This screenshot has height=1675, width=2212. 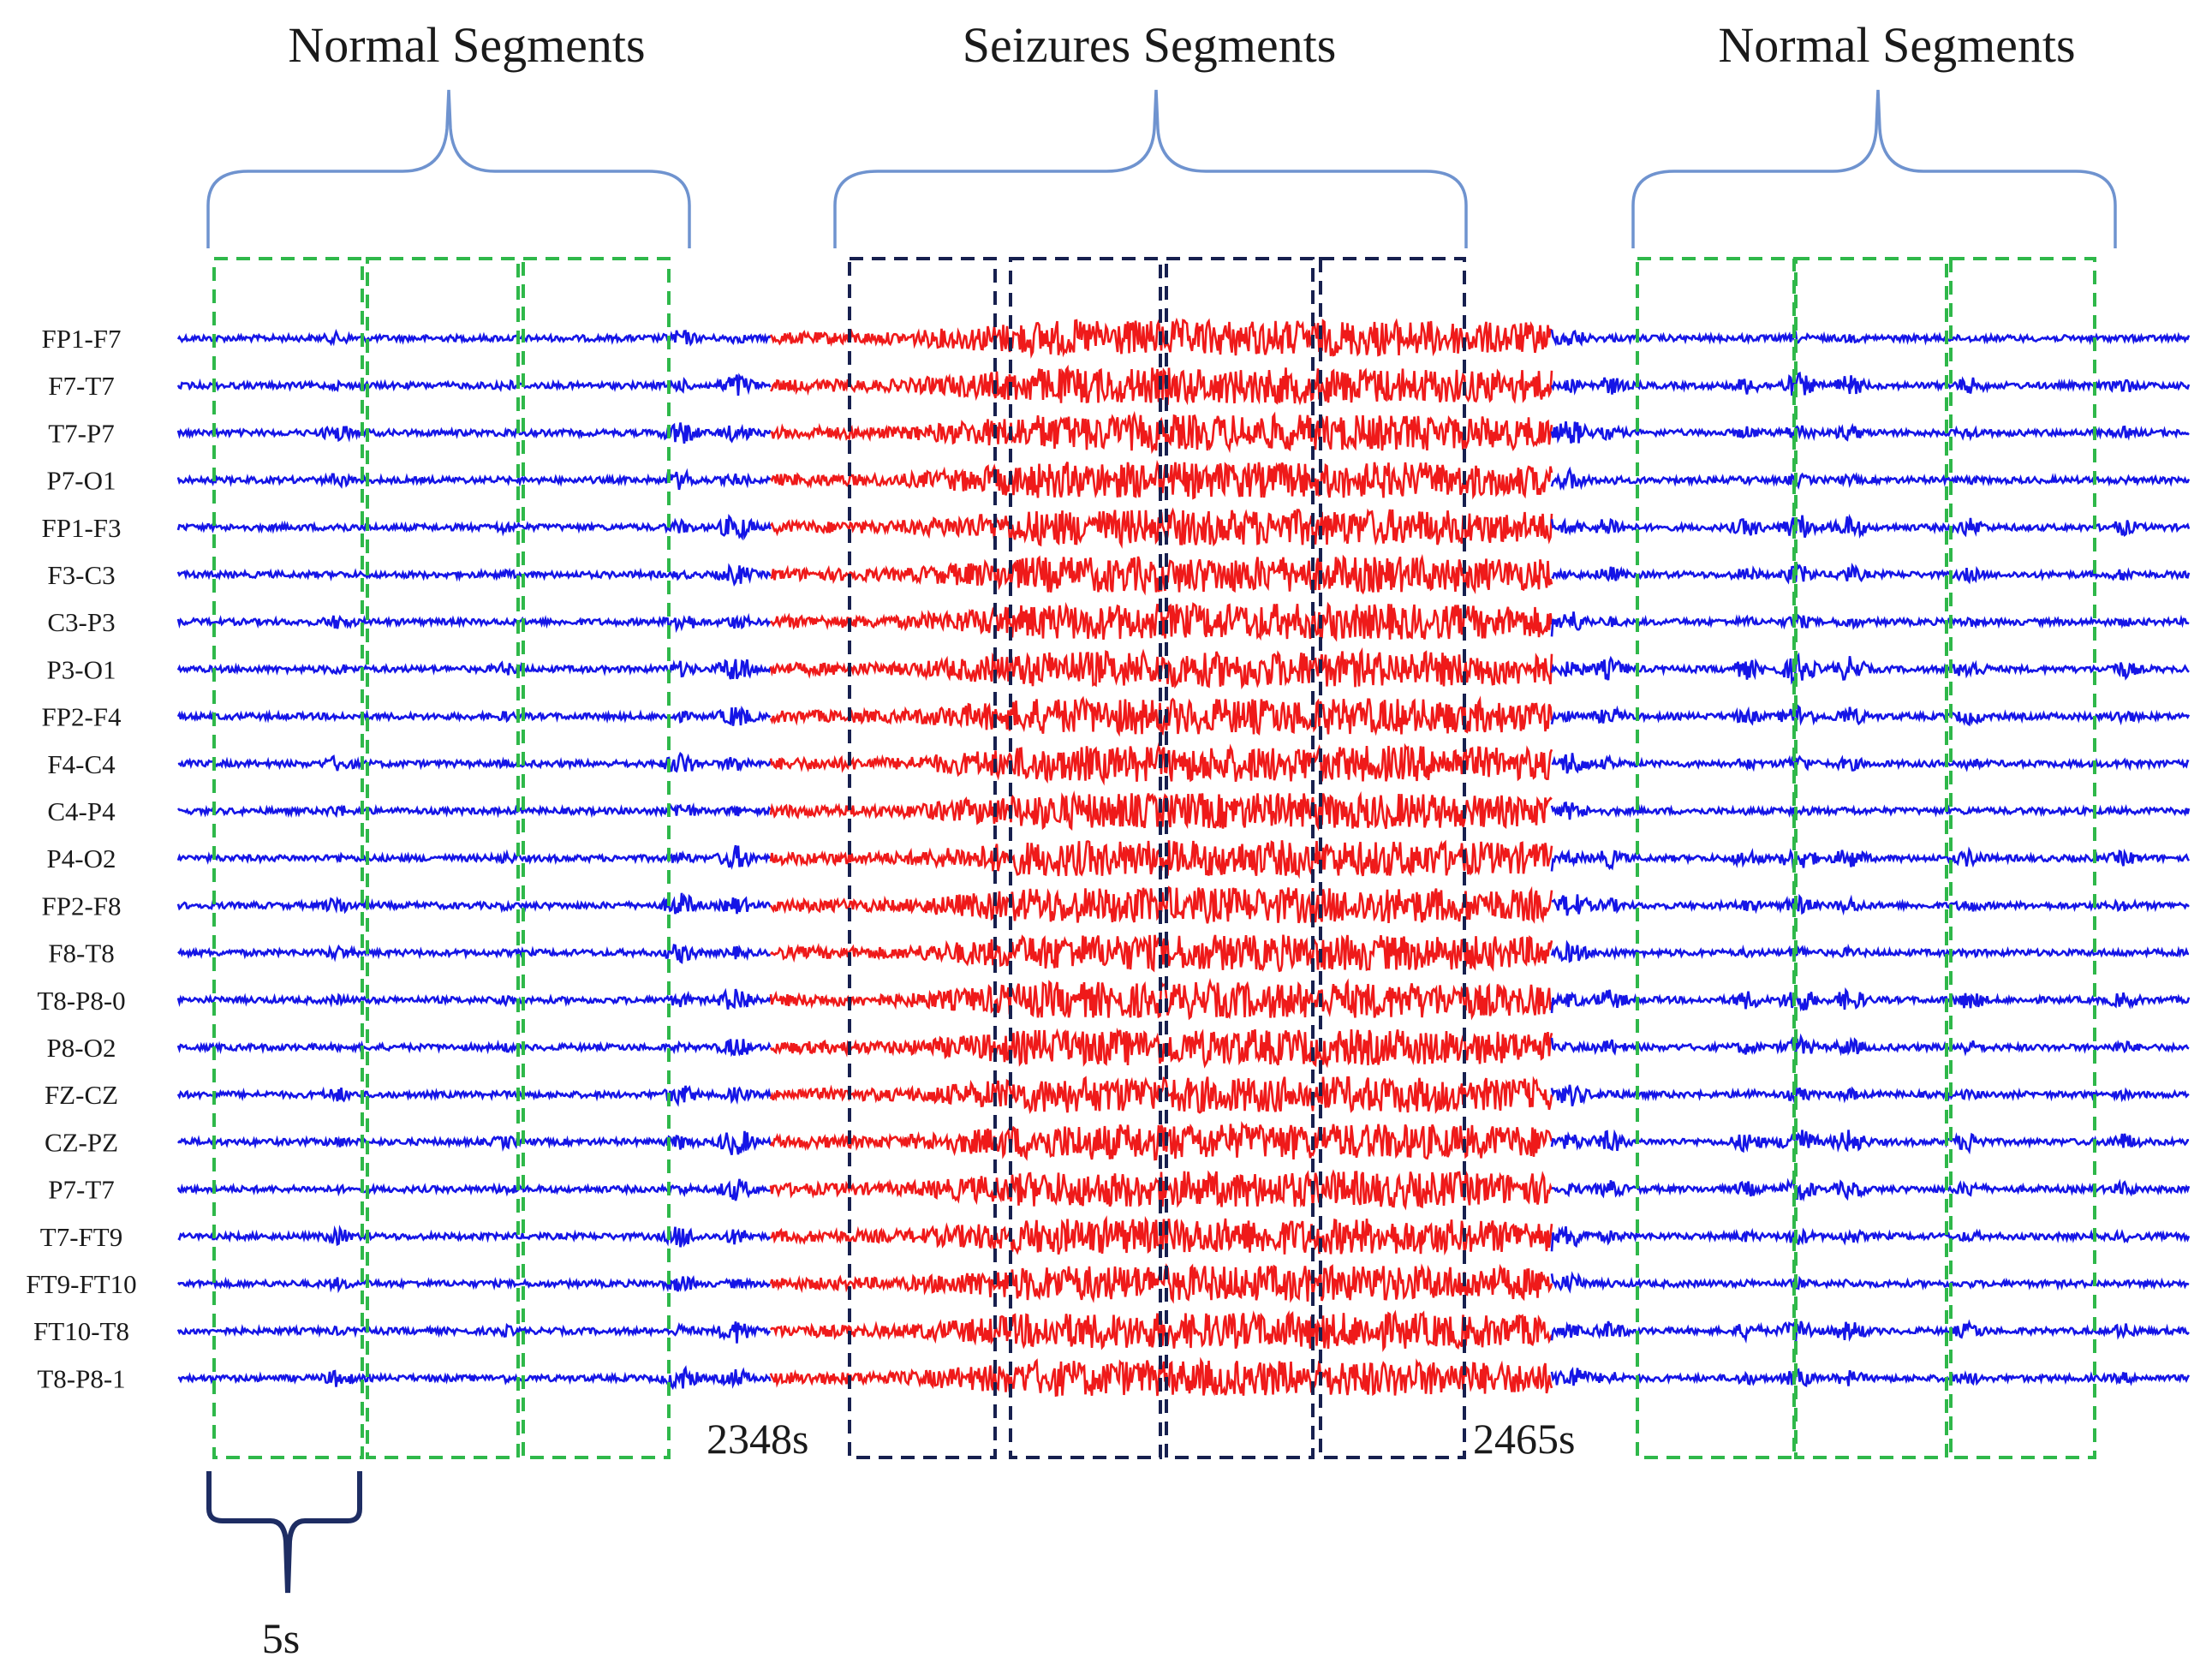 What do you see at coordinates (81, 669) in the screenshot?
I see `channel-label: P3-O1` at bounding box center [81, 669].